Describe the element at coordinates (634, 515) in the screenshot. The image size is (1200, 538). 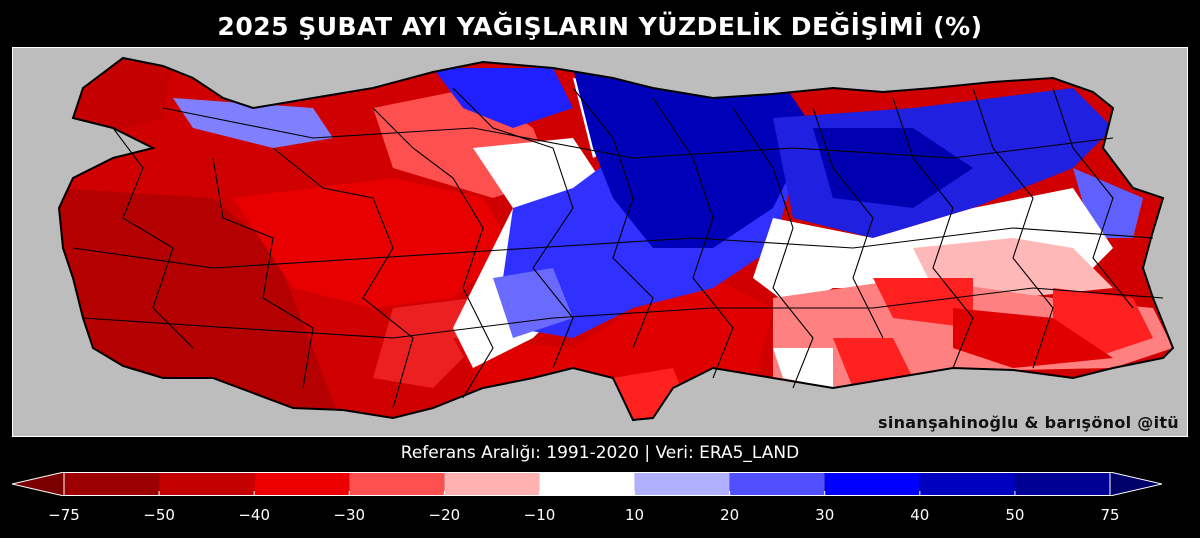
I see `colorbar-tick-label: 10` at that location.